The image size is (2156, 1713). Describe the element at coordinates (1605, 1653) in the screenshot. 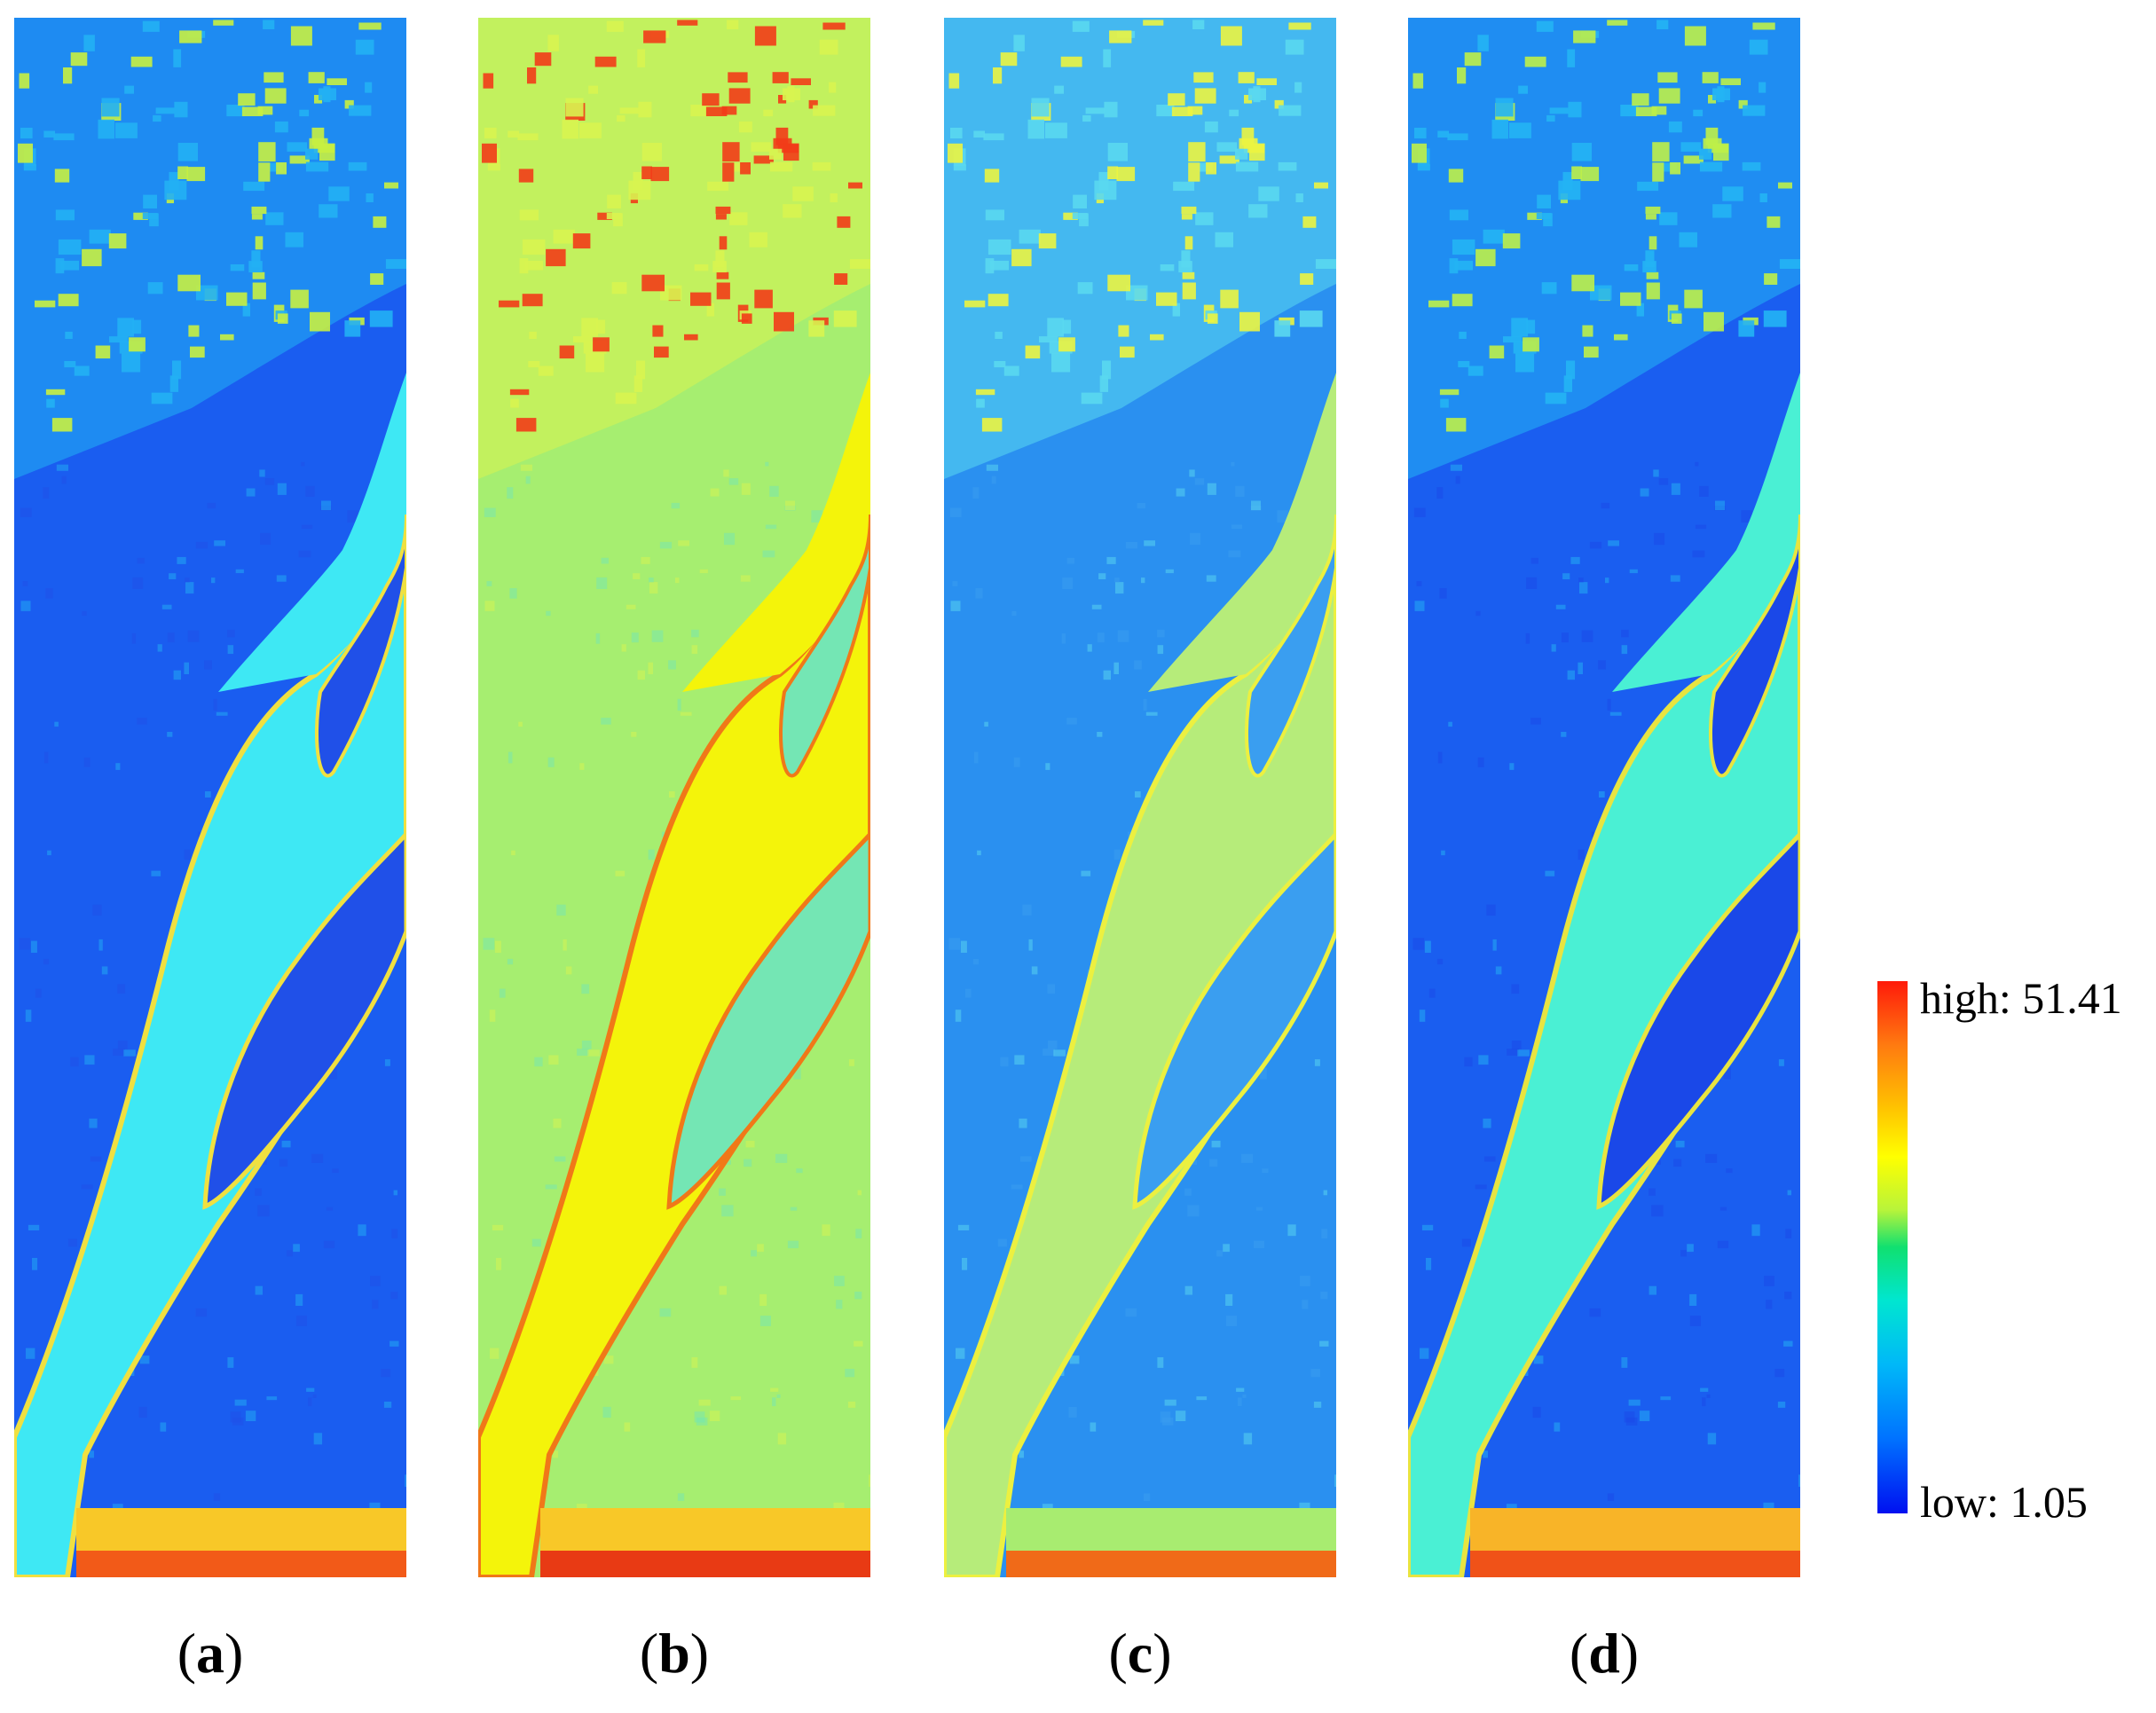

I see `caption-d: (d)` at that location.